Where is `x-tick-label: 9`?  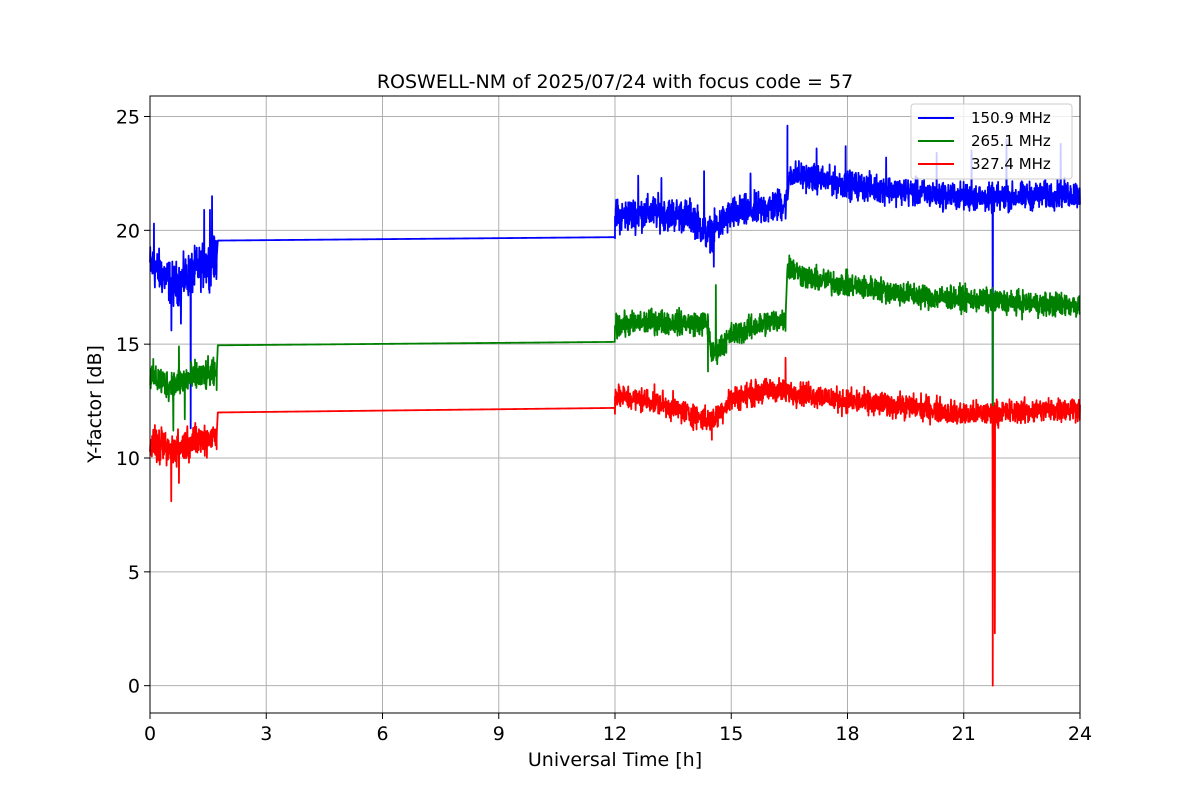
x-tick-label: 9 is located at coordinates (499, 734).